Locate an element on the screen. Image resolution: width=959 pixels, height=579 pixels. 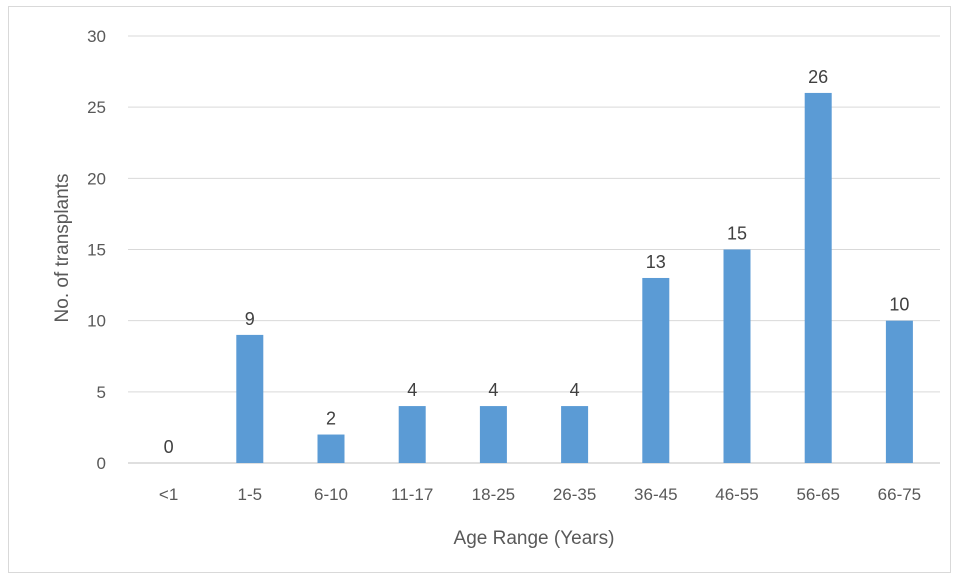
y-axis-title: No. of transplants is located at coordinates (62, 248).